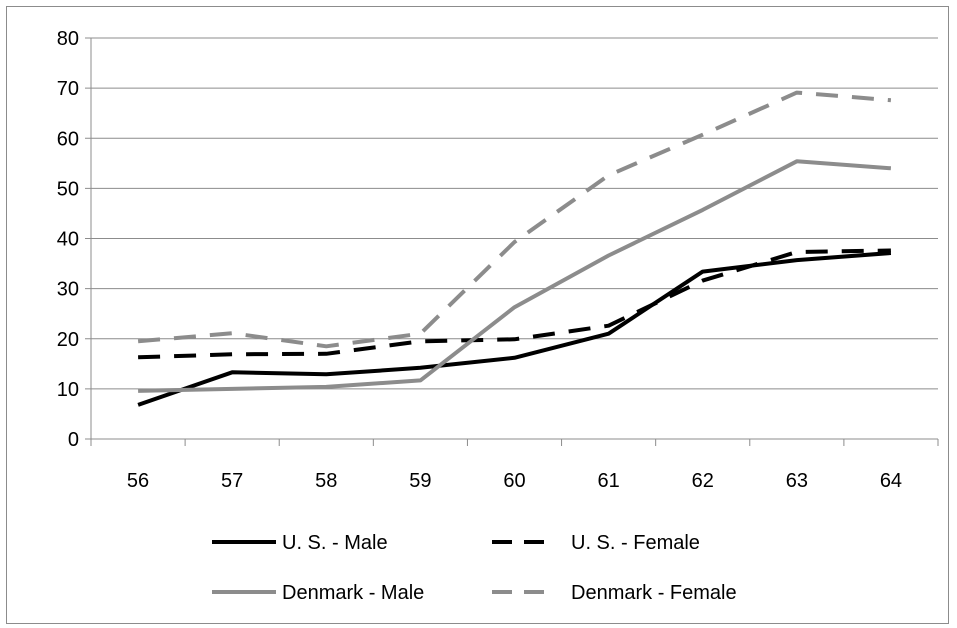 The width and height of the screenshot is (957, 628). Describe the element at coordinates (68, 390) in the screenshot. I see `y-tick-label-10: 10` at that location.